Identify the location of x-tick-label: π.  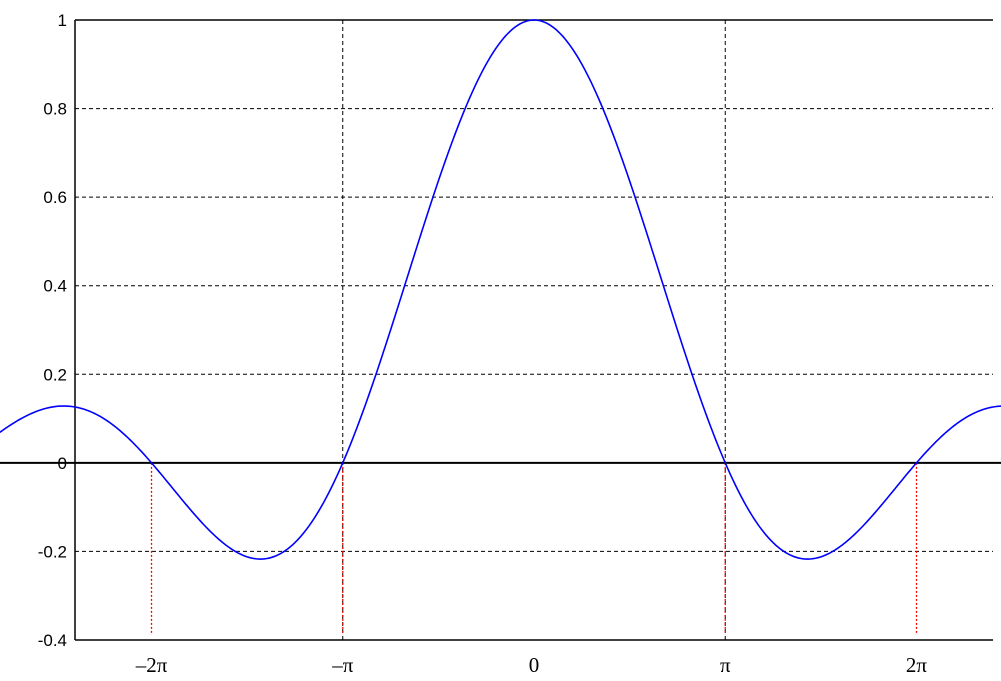
(725, 665).